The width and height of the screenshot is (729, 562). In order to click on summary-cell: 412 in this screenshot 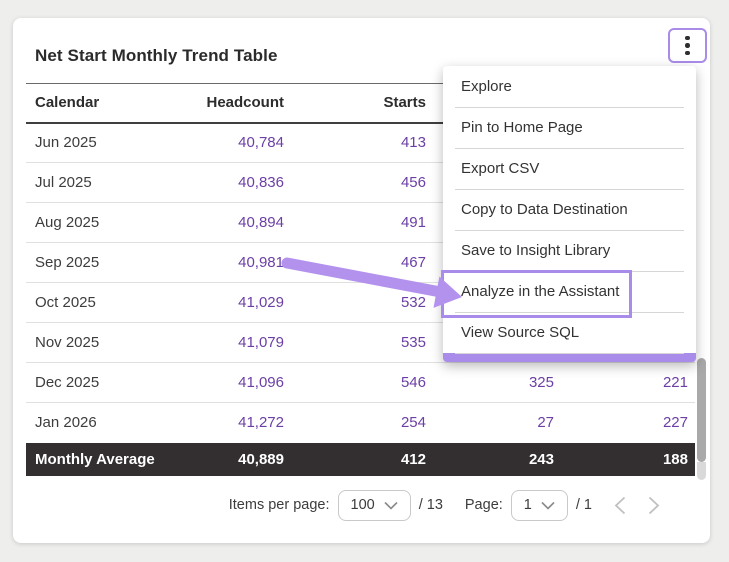, I will do `click(356, 459)`.